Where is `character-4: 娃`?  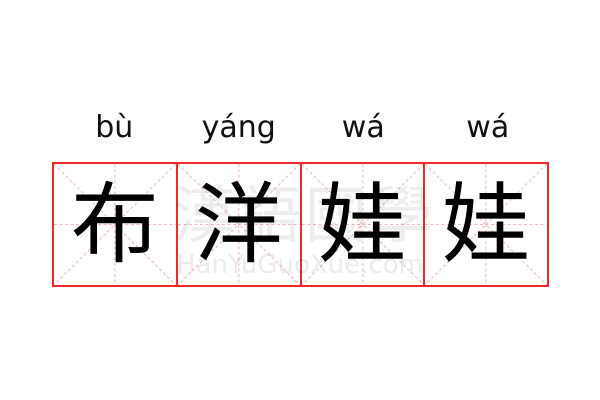
character-4: 娃 is located at coordinates (486, 224).